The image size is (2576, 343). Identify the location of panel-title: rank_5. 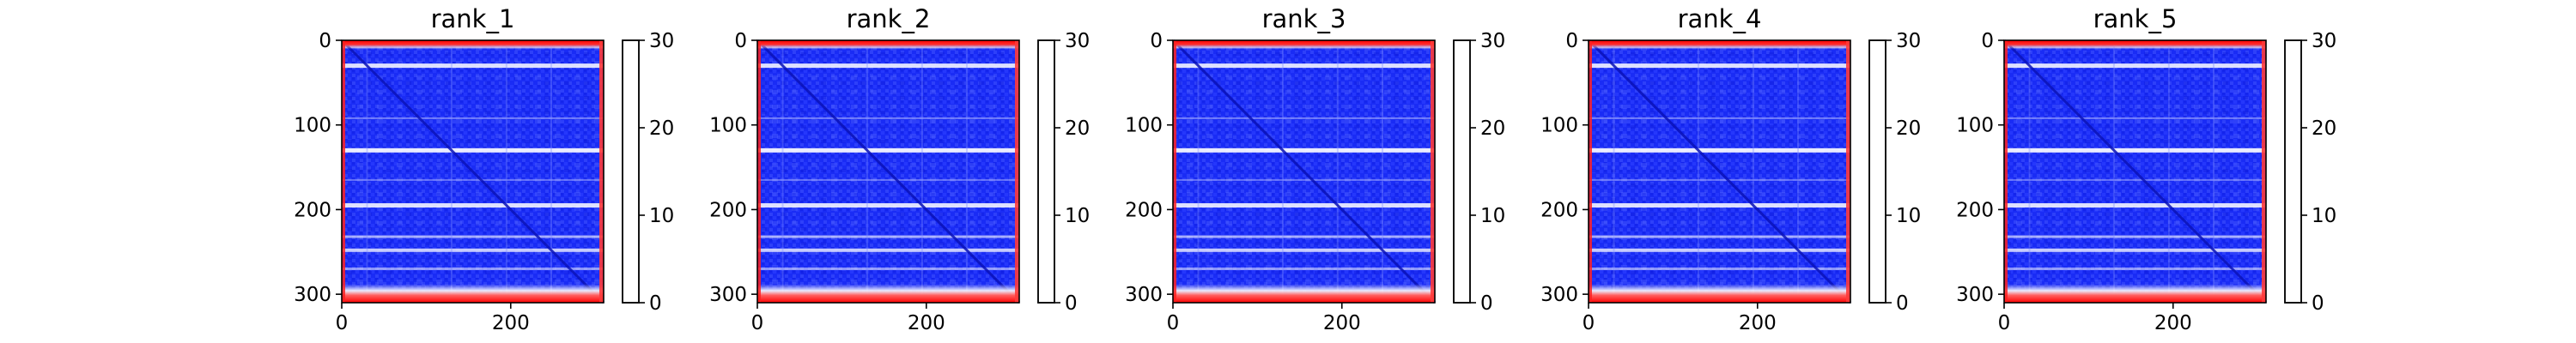
(2135, 18).